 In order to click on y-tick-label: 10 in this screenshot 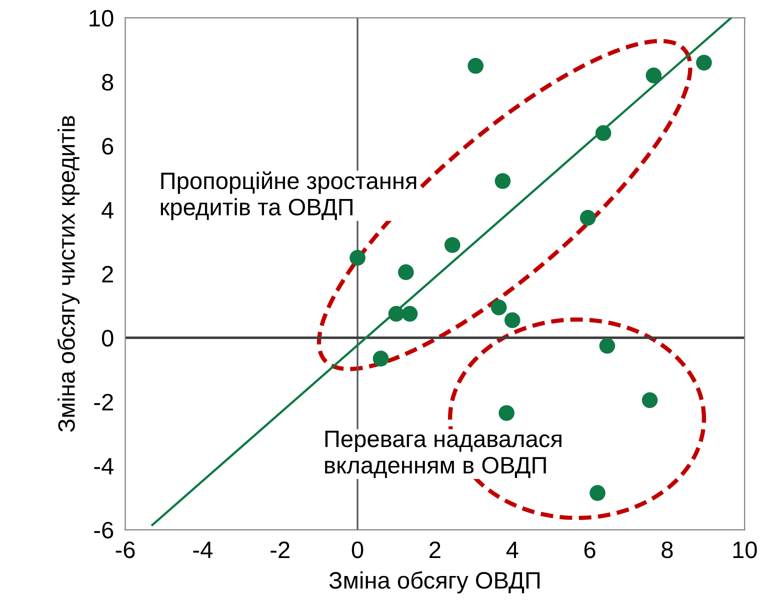, I will do `click(102, 18)`.